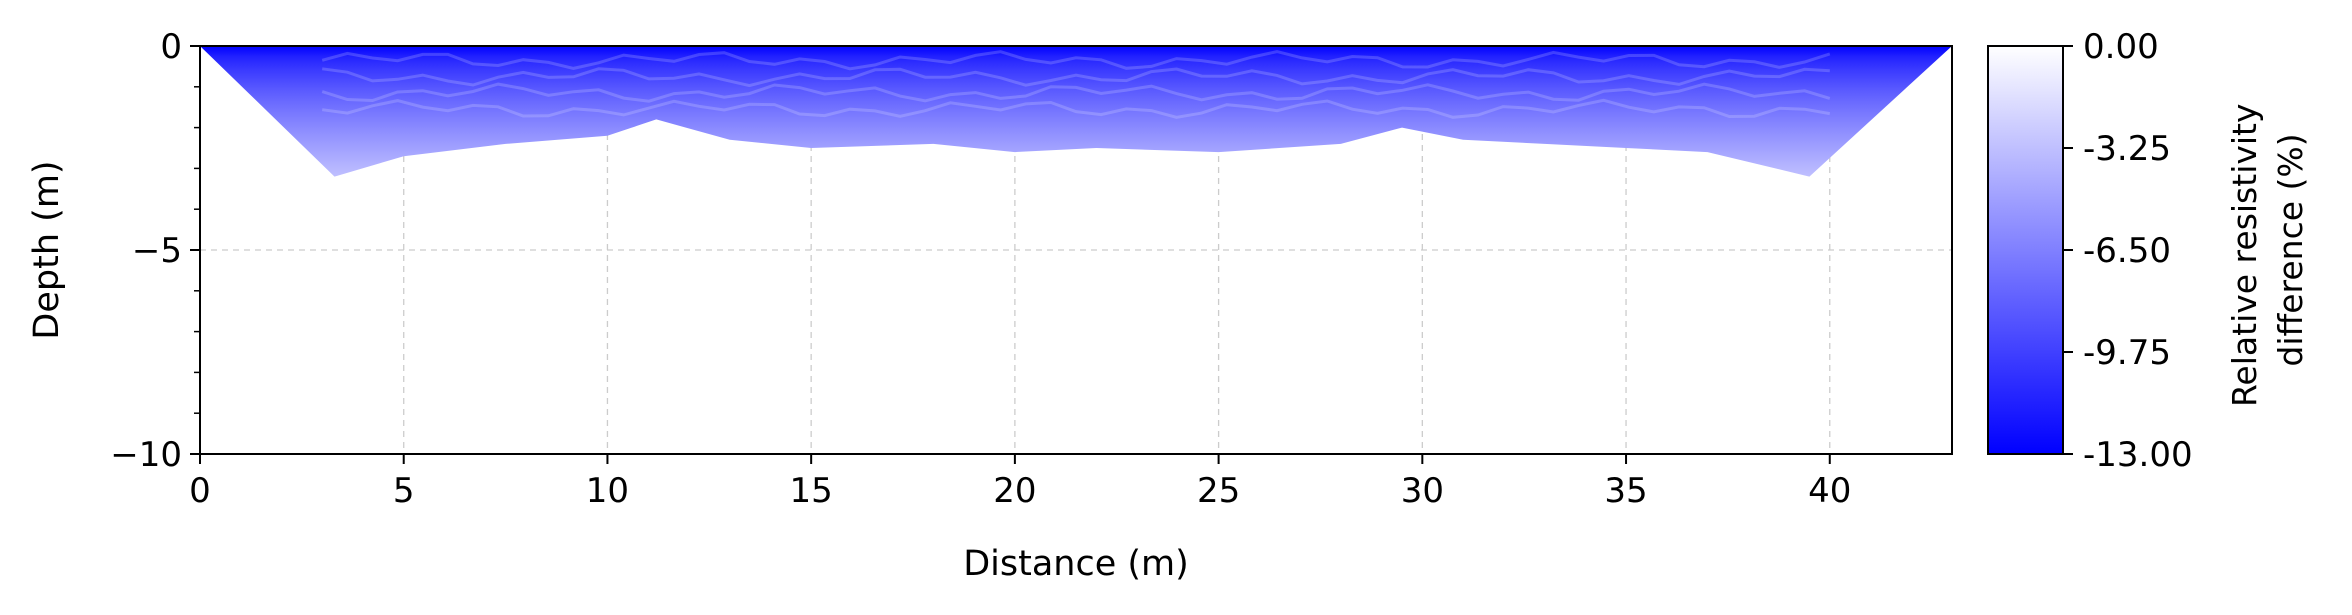 The image size is (2352, 615). Describe the element at coordinates (811, 491) in the screenshot. I see `x-tick-label: 15` at that location.